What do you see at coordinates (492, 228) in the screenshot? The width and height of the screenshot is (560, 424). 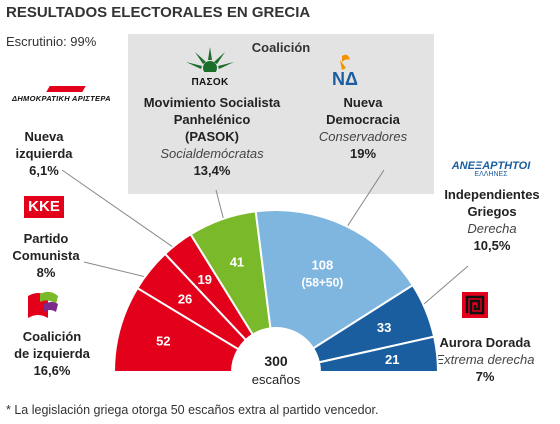 I see `anel-ideology: Derecha` at bounding box center [492, 228].